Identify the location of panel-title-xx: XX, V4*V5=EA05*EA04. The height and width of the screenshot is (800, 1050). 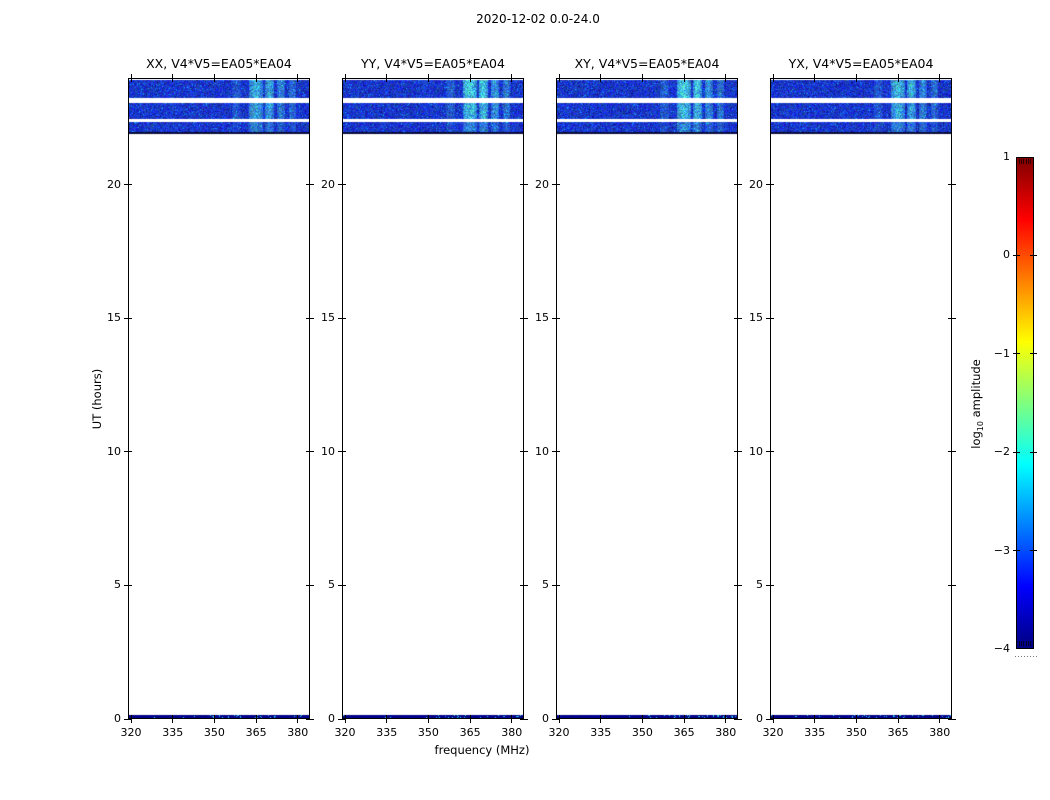
(219, 63).